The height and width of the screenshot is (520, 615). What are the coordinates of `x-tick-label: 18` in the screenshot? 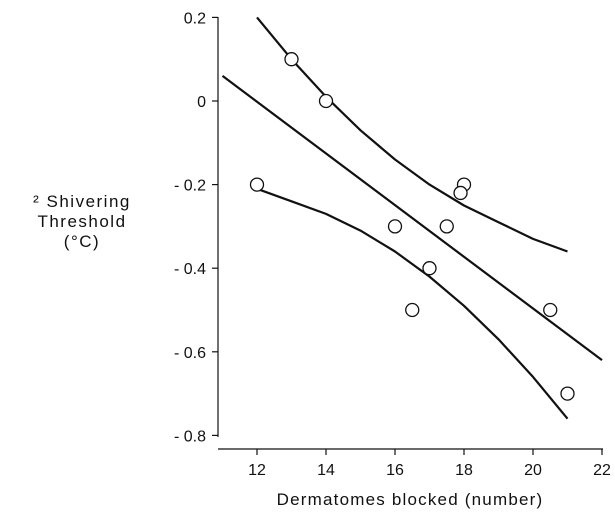 It's located at (464, 470).